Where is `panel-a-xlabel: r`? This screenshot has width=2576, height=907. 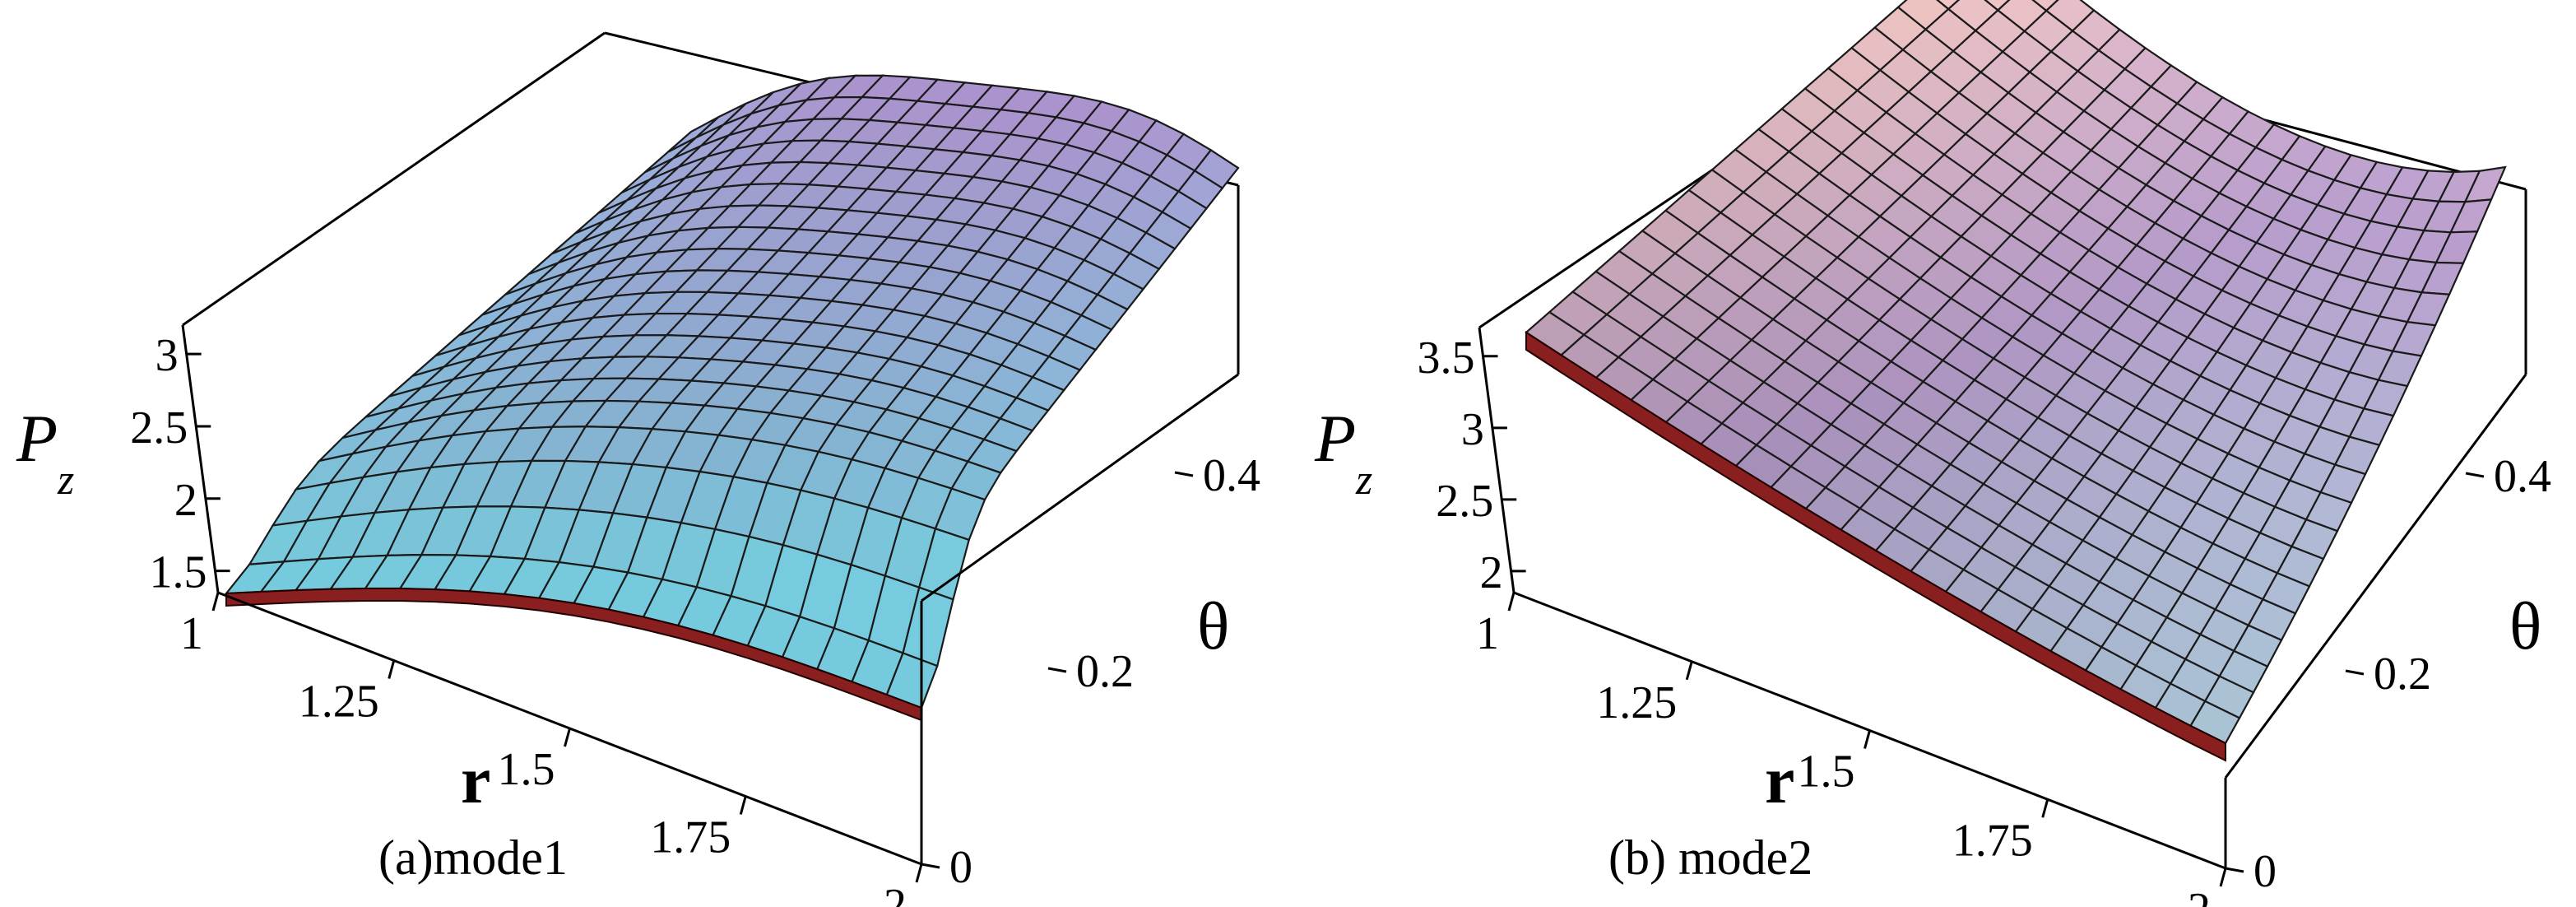 panel-a-xlabel: r is located at coordinates (475, 780).